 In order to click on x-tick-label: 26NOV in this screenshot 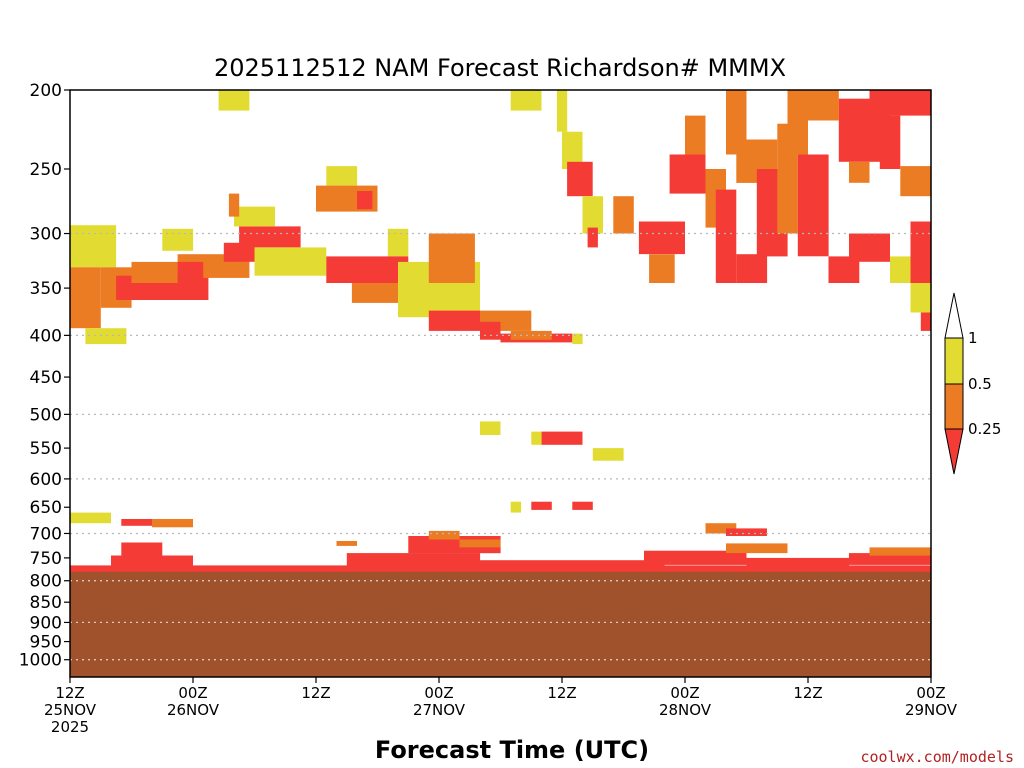, I will do `click(193, 710)`.